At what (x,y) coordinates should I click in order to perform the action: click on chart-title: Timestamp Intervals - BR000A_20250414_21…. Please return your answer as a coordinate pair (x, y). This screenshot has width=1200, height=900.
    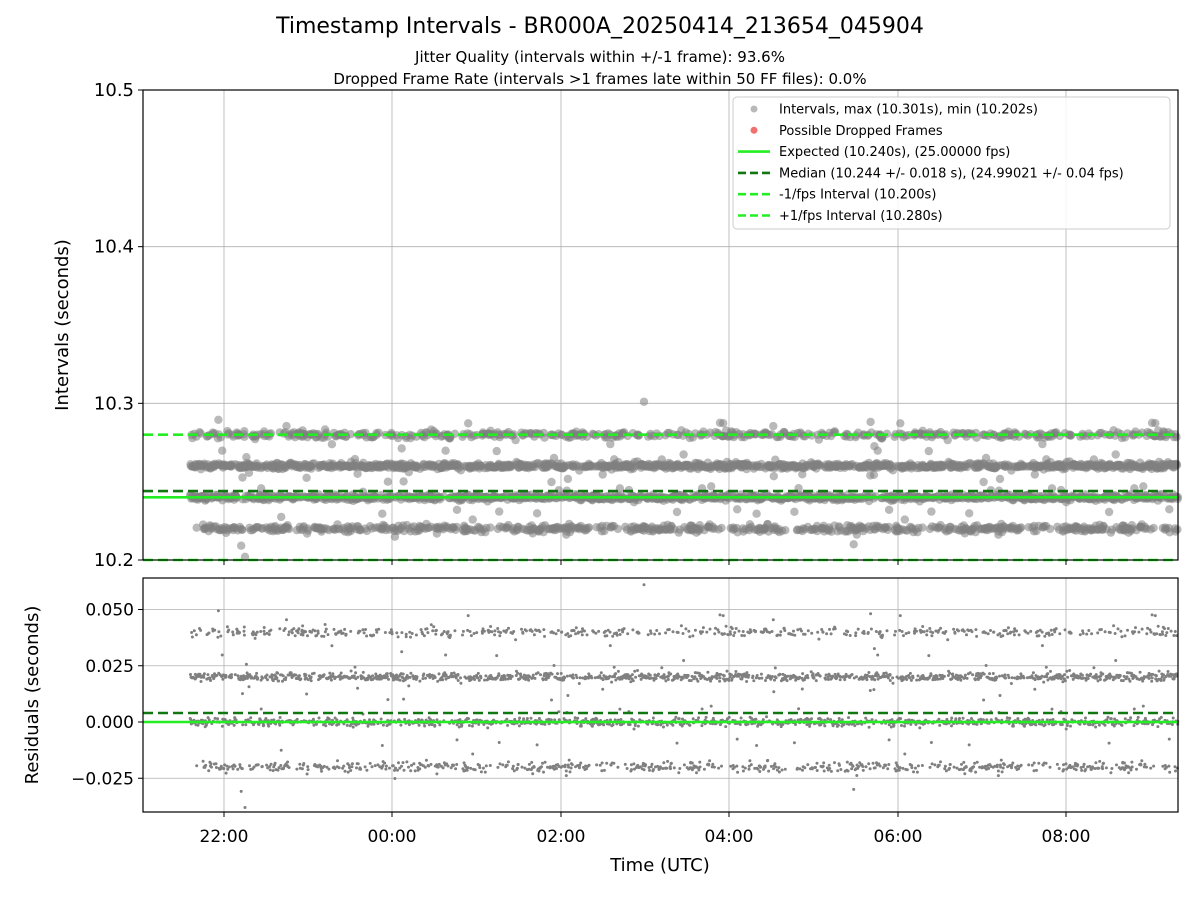
    Looking at the image, I should click on (600, 26).